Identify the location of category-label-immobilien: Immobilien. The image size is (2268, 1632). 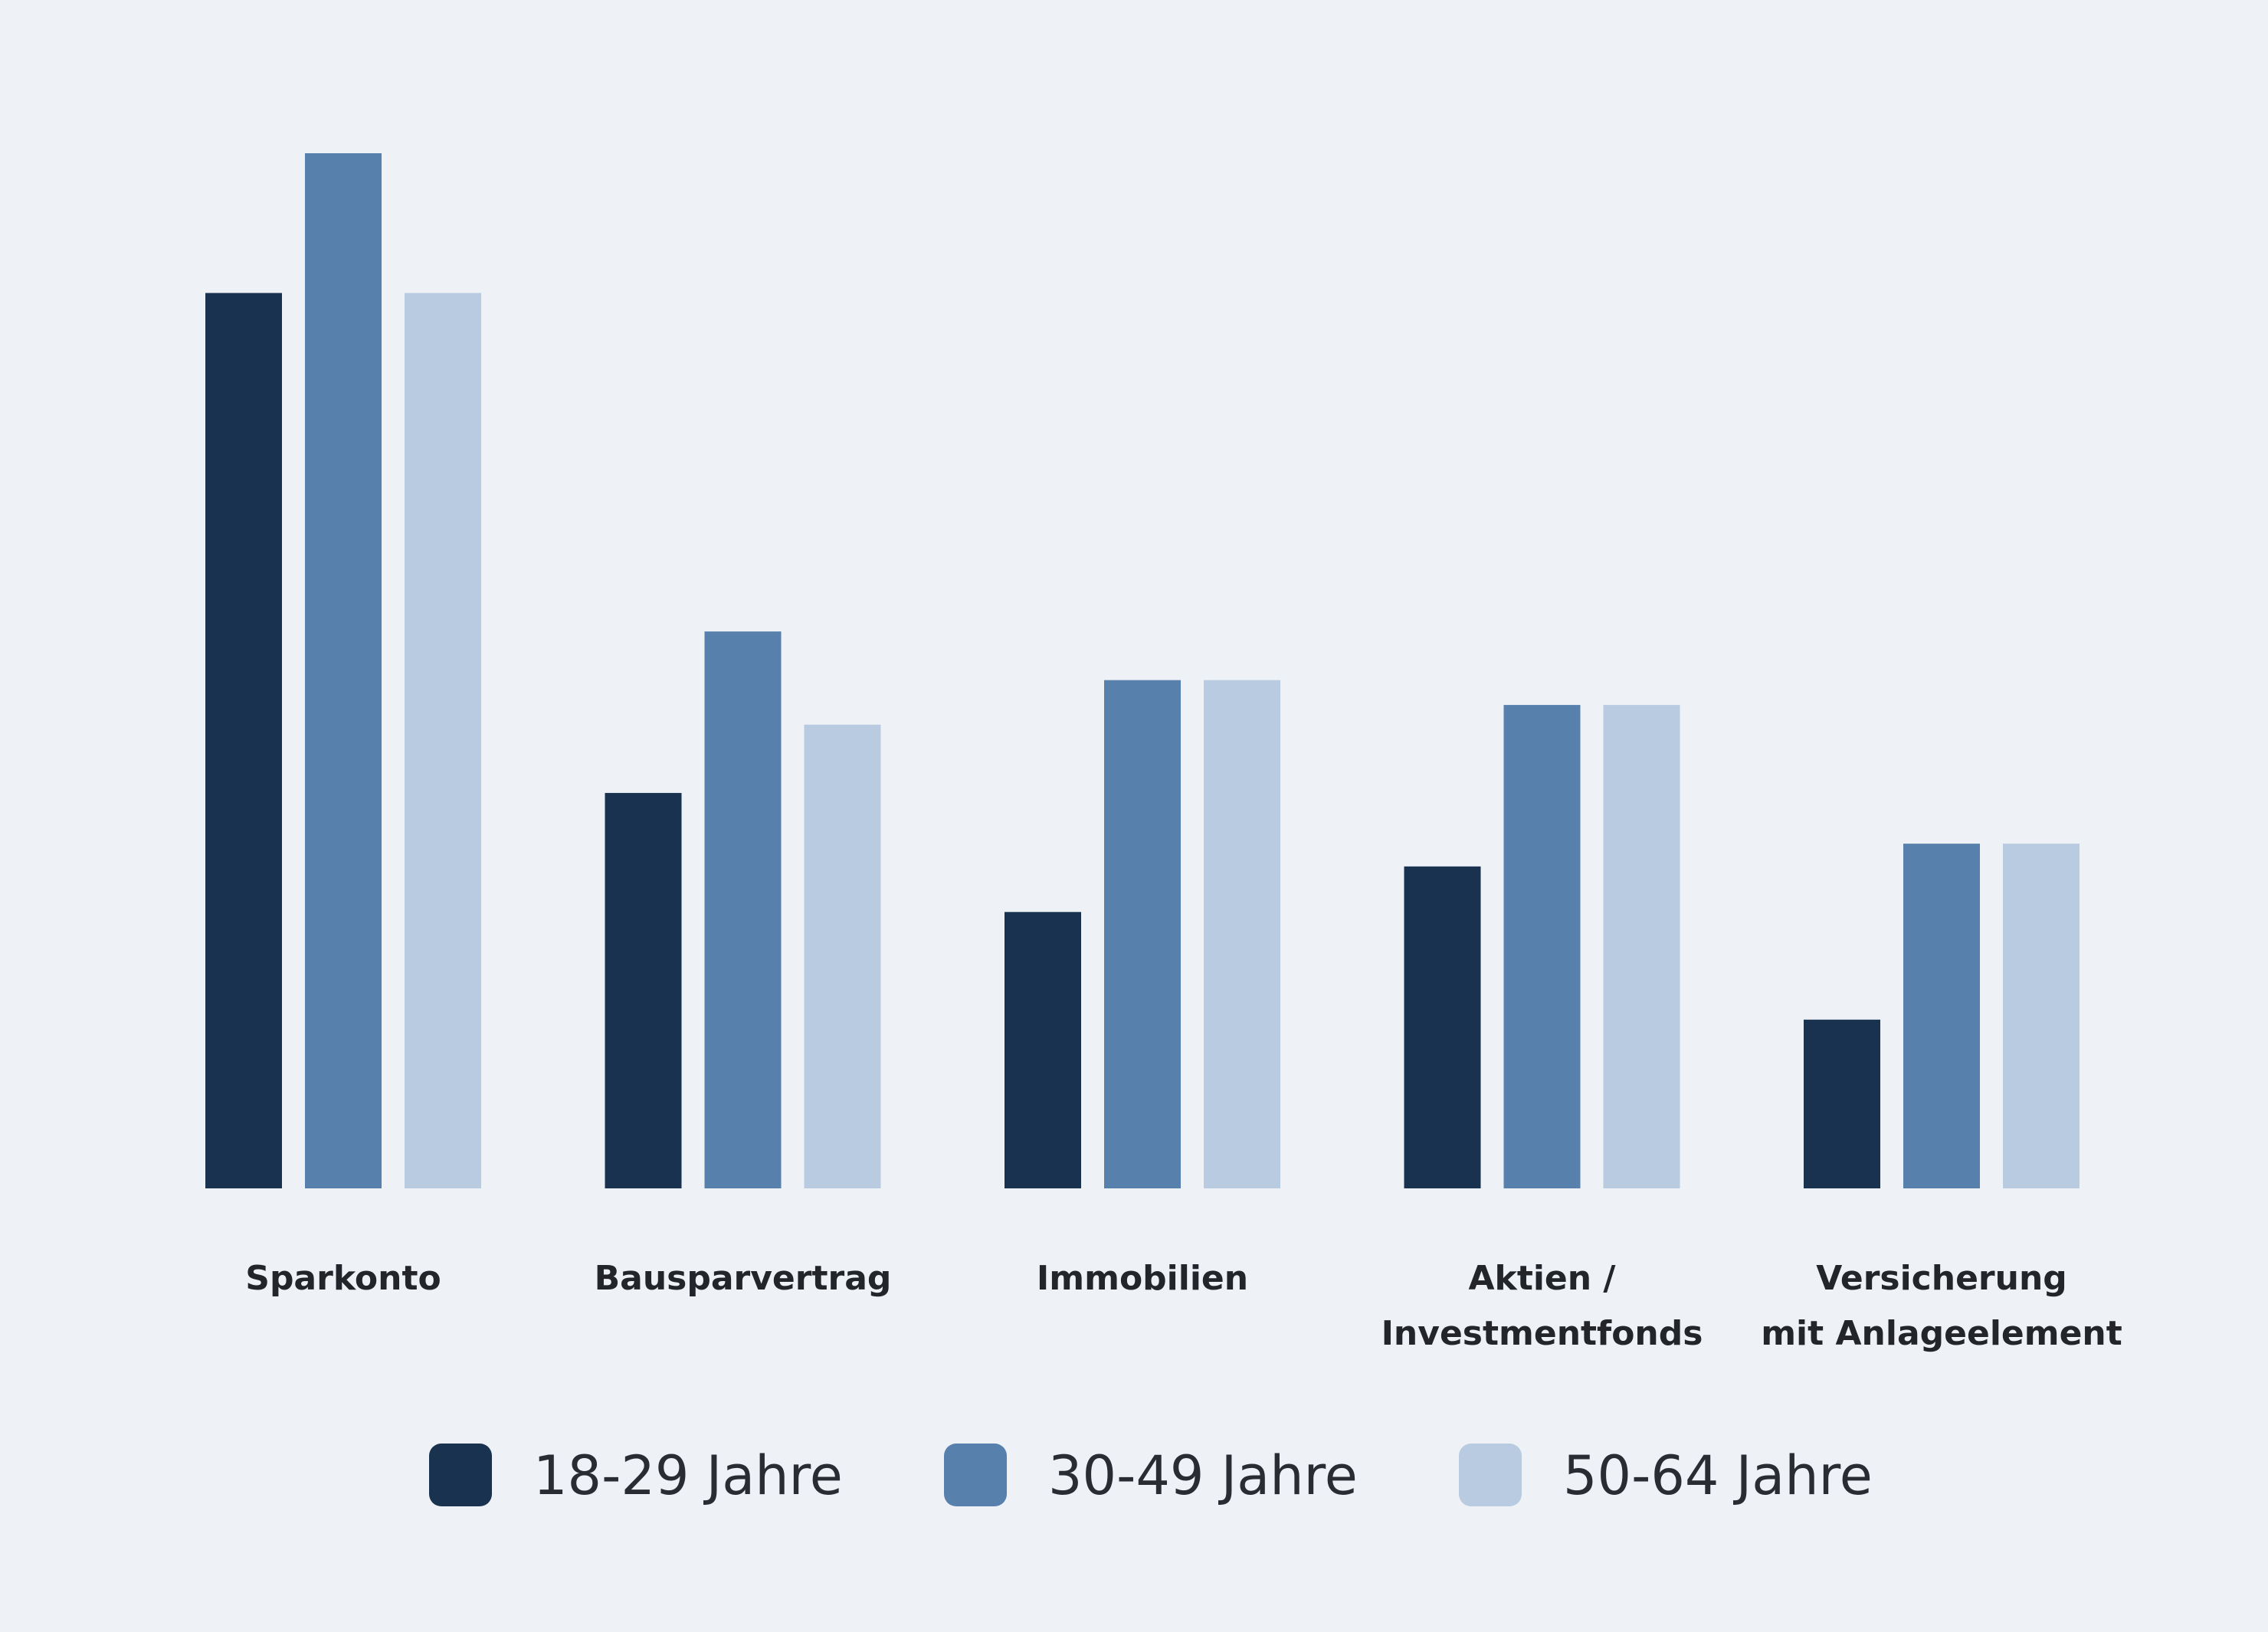
(1142, 1278).